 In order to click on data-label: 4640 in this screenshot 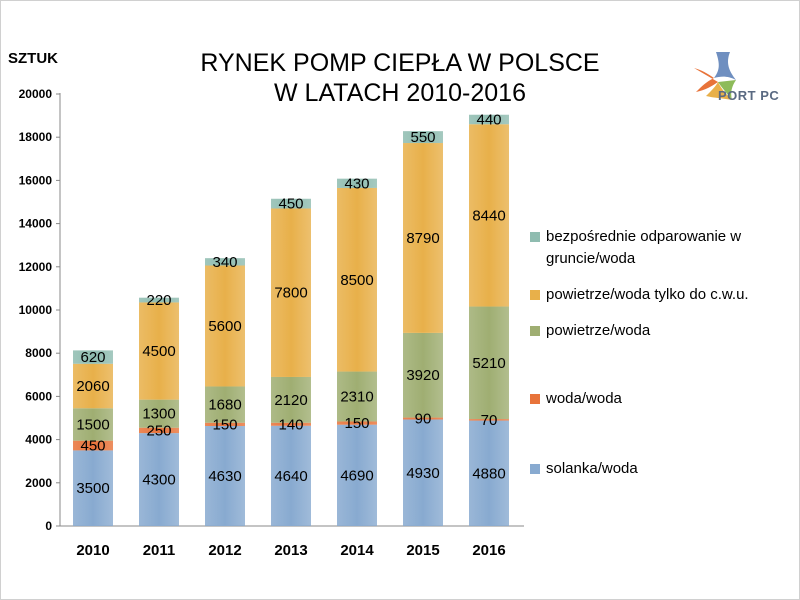, I will do `click(290, 476)`.